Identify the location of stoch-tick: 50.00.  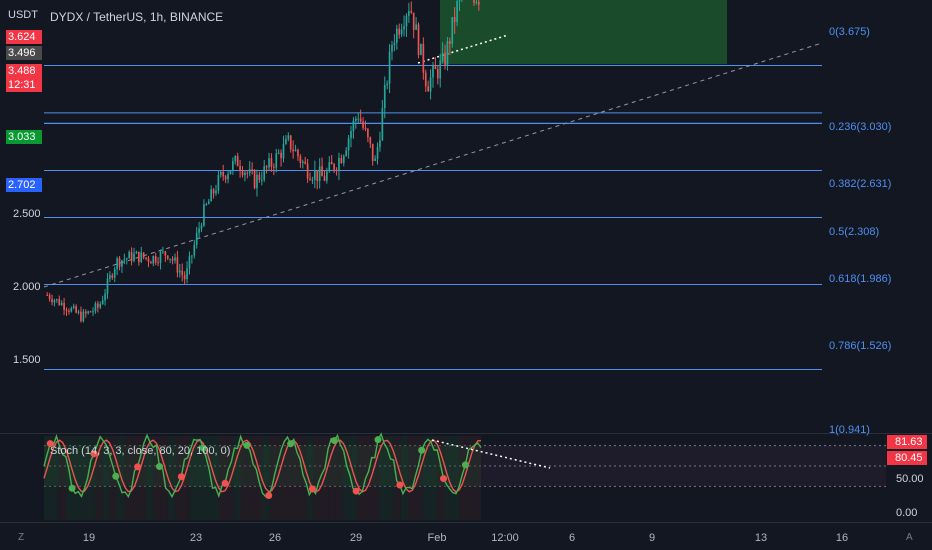
(910, 479).